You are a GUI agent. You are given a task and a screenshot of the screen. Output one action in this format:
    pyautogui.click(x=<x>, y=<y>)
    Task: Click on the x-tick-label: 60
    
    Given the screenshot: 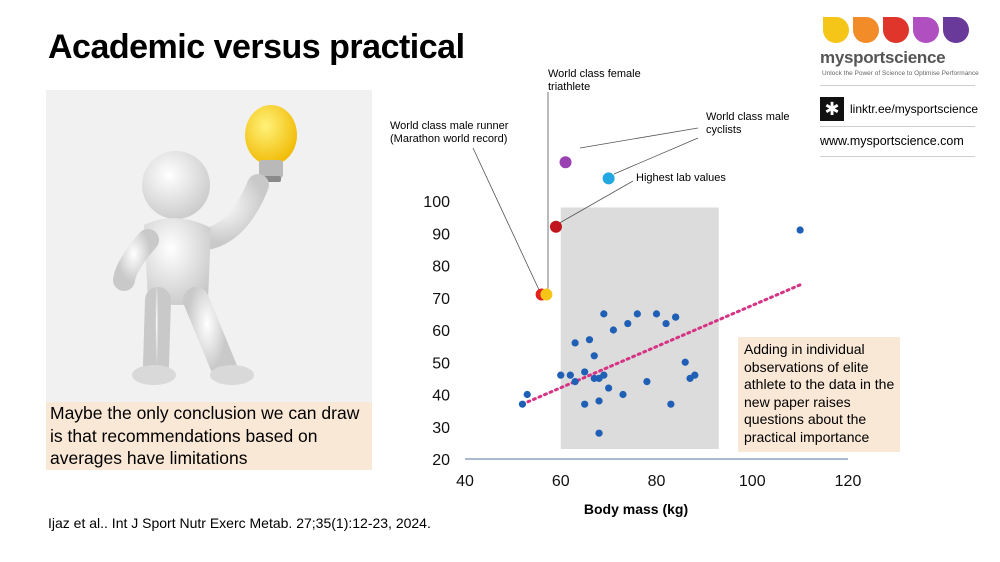 What is the action you would take?
    pyautogui.click(x=561, y=481)
    